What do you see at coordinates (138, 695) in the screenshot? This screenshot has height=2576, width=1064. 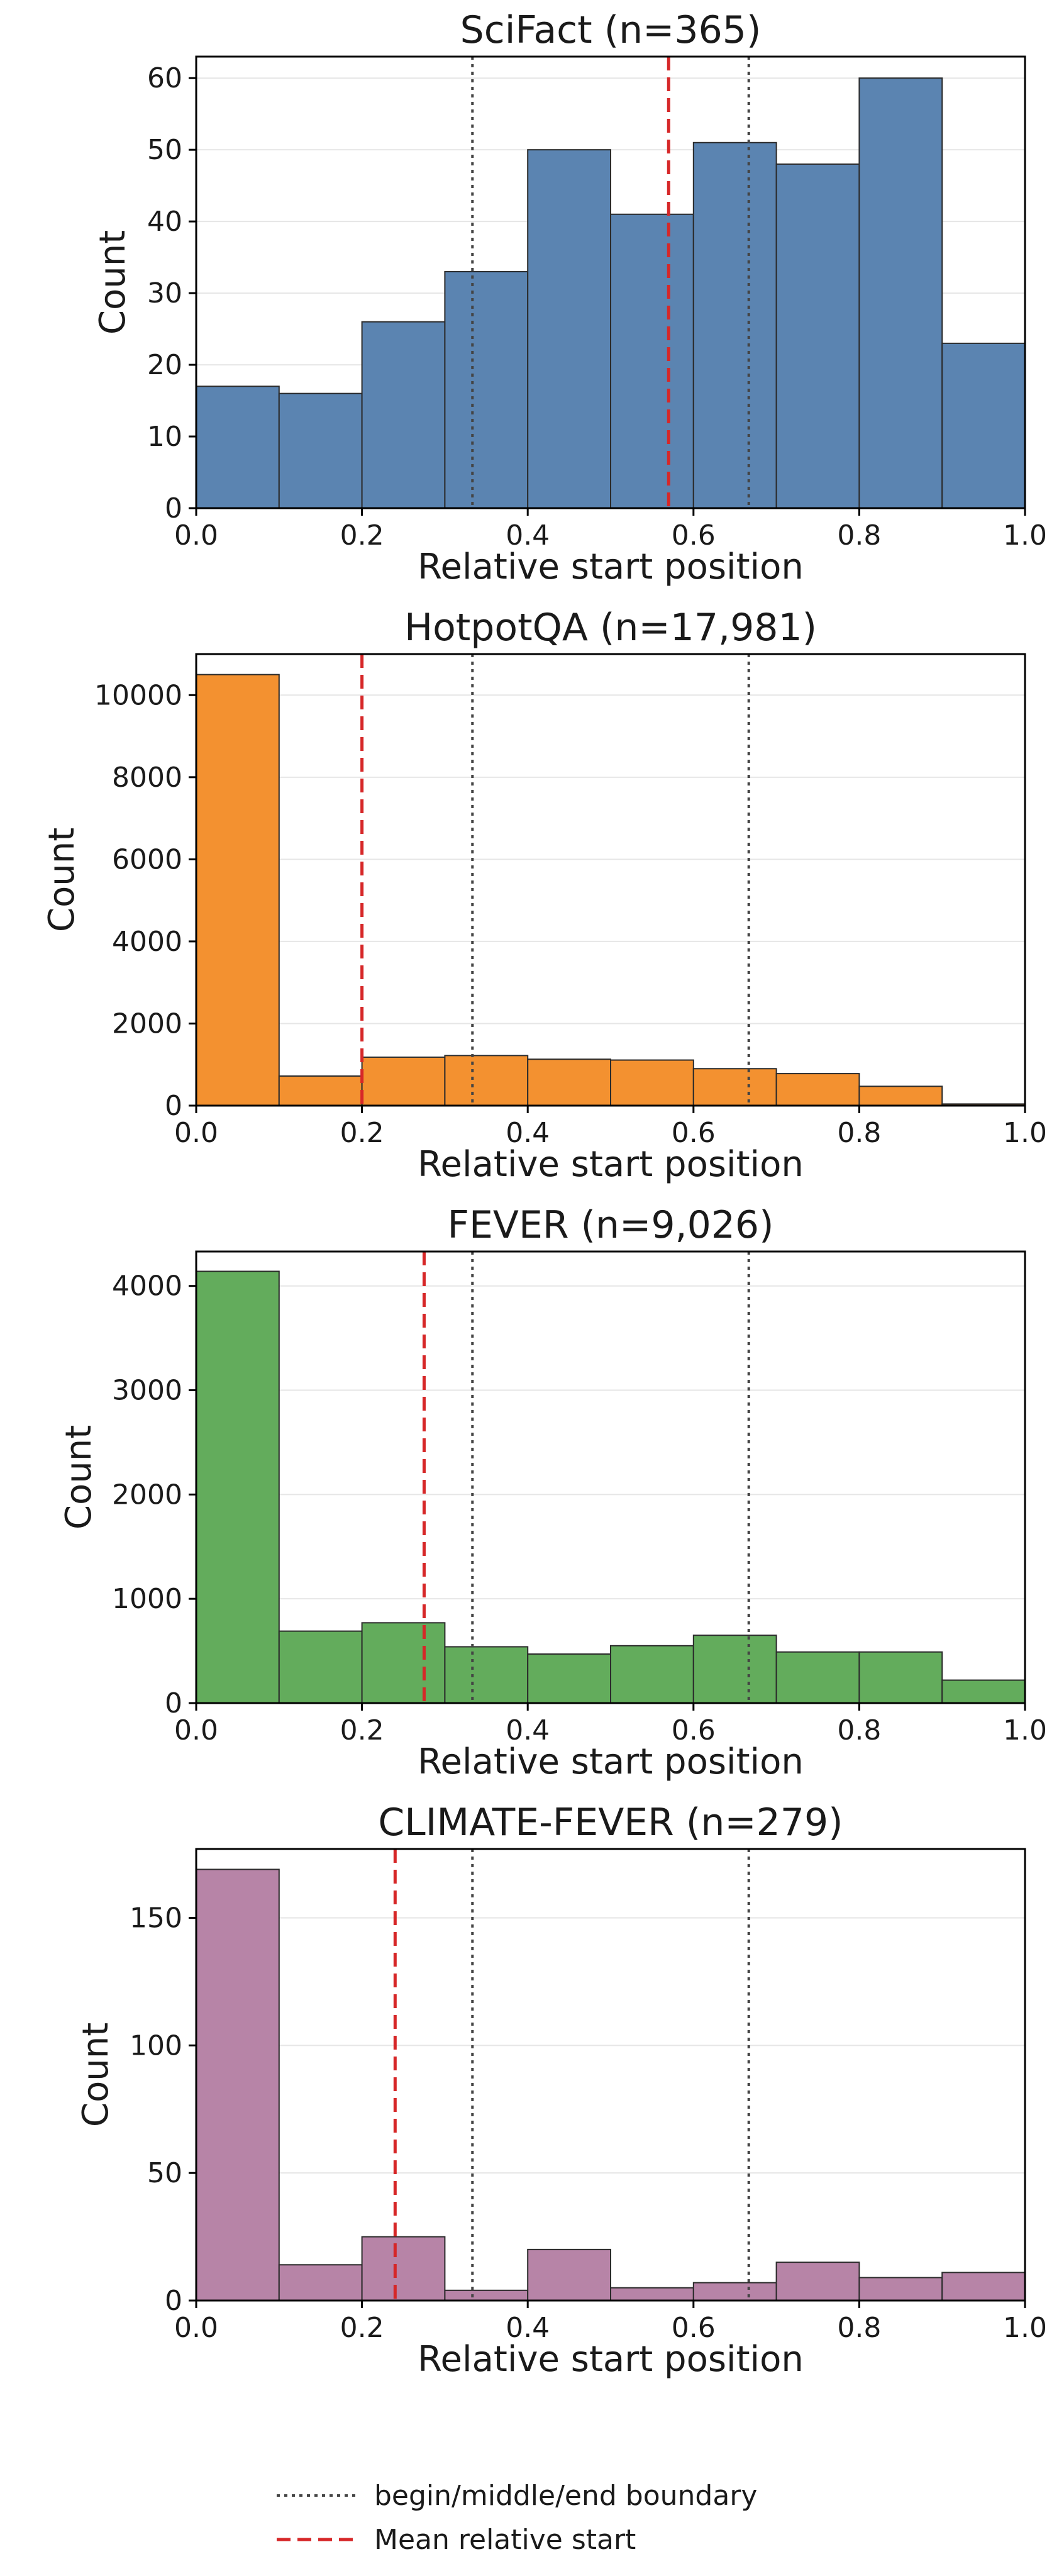 I see `y-tick-label: 10000` at bounding box center [138, 695].